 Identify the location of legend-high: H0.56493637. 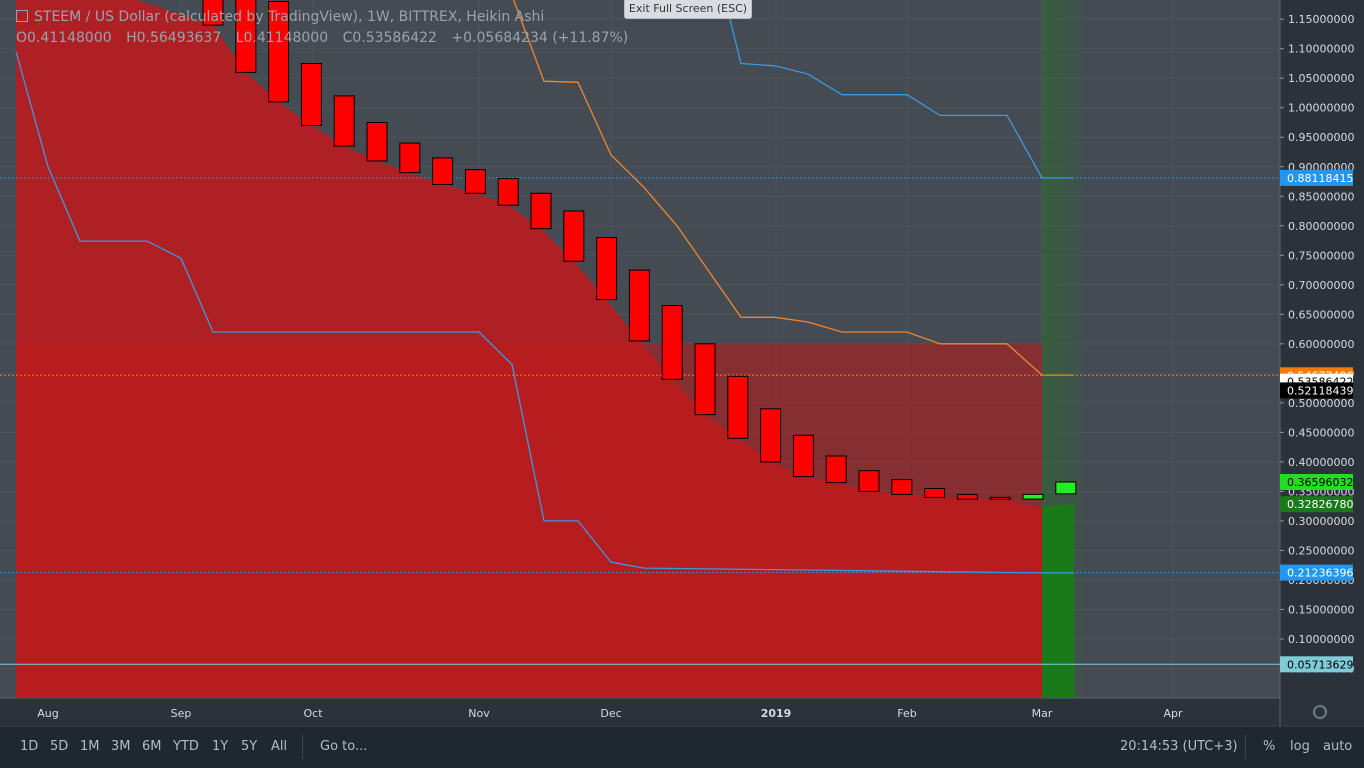
(174, 38).